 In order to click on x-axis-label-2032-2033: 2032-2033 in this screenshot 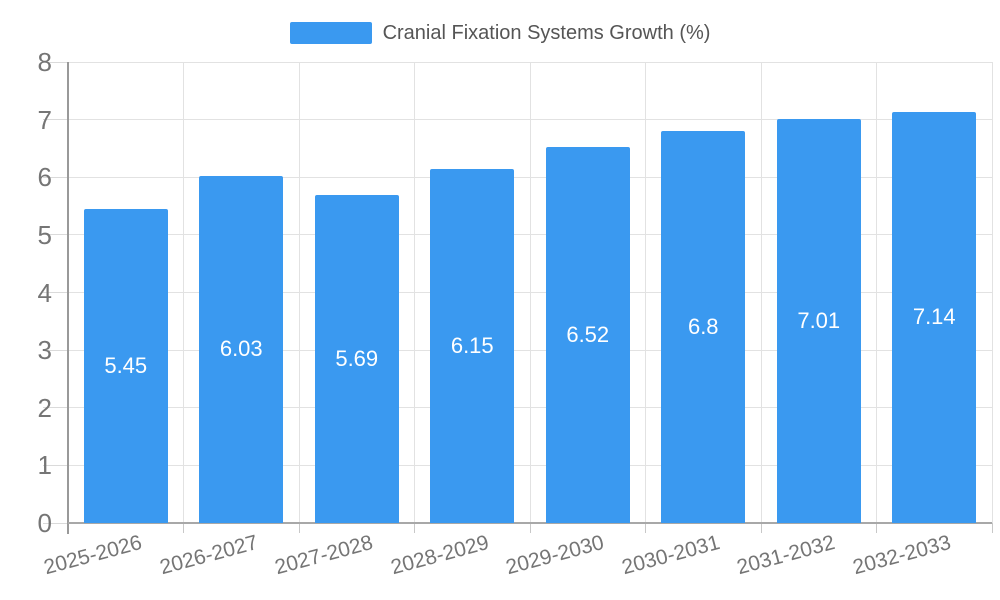, I will do `click(902, 555)`.